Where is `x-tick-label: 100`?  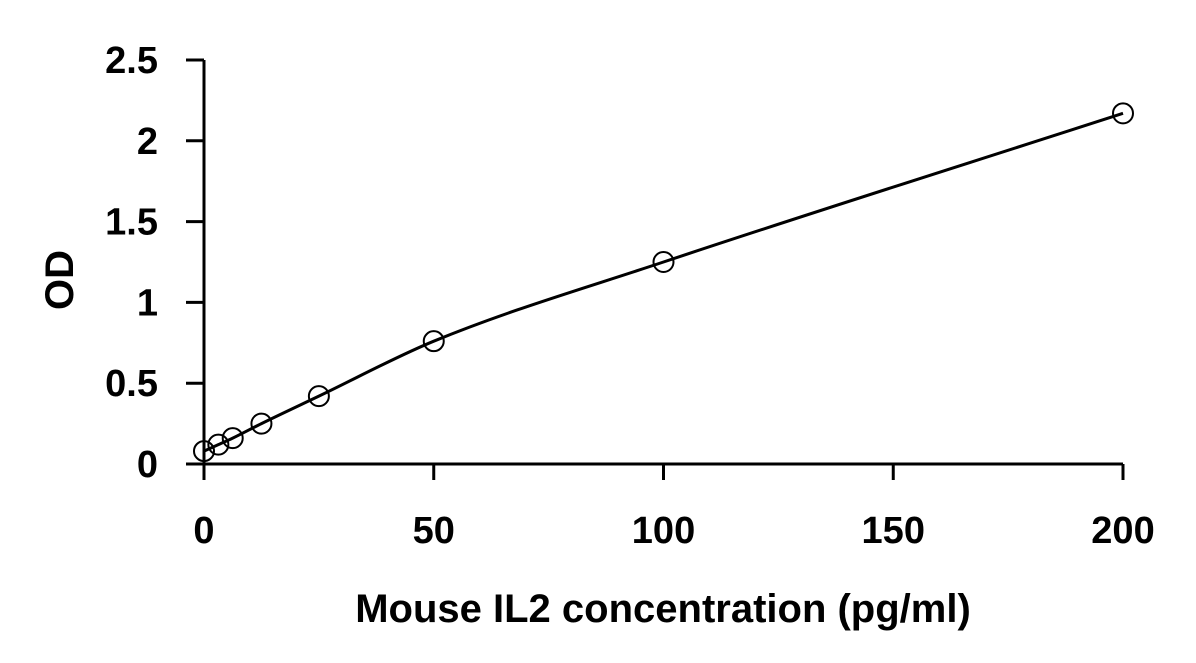
x-tick-label: 100 is located at coordinates (663, 531).